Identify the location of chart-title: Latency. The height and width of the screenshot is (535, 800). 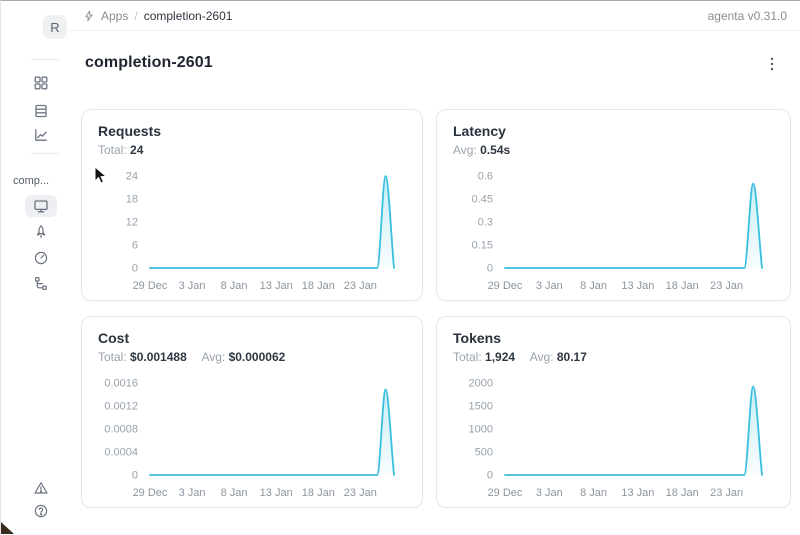
(479, 131).